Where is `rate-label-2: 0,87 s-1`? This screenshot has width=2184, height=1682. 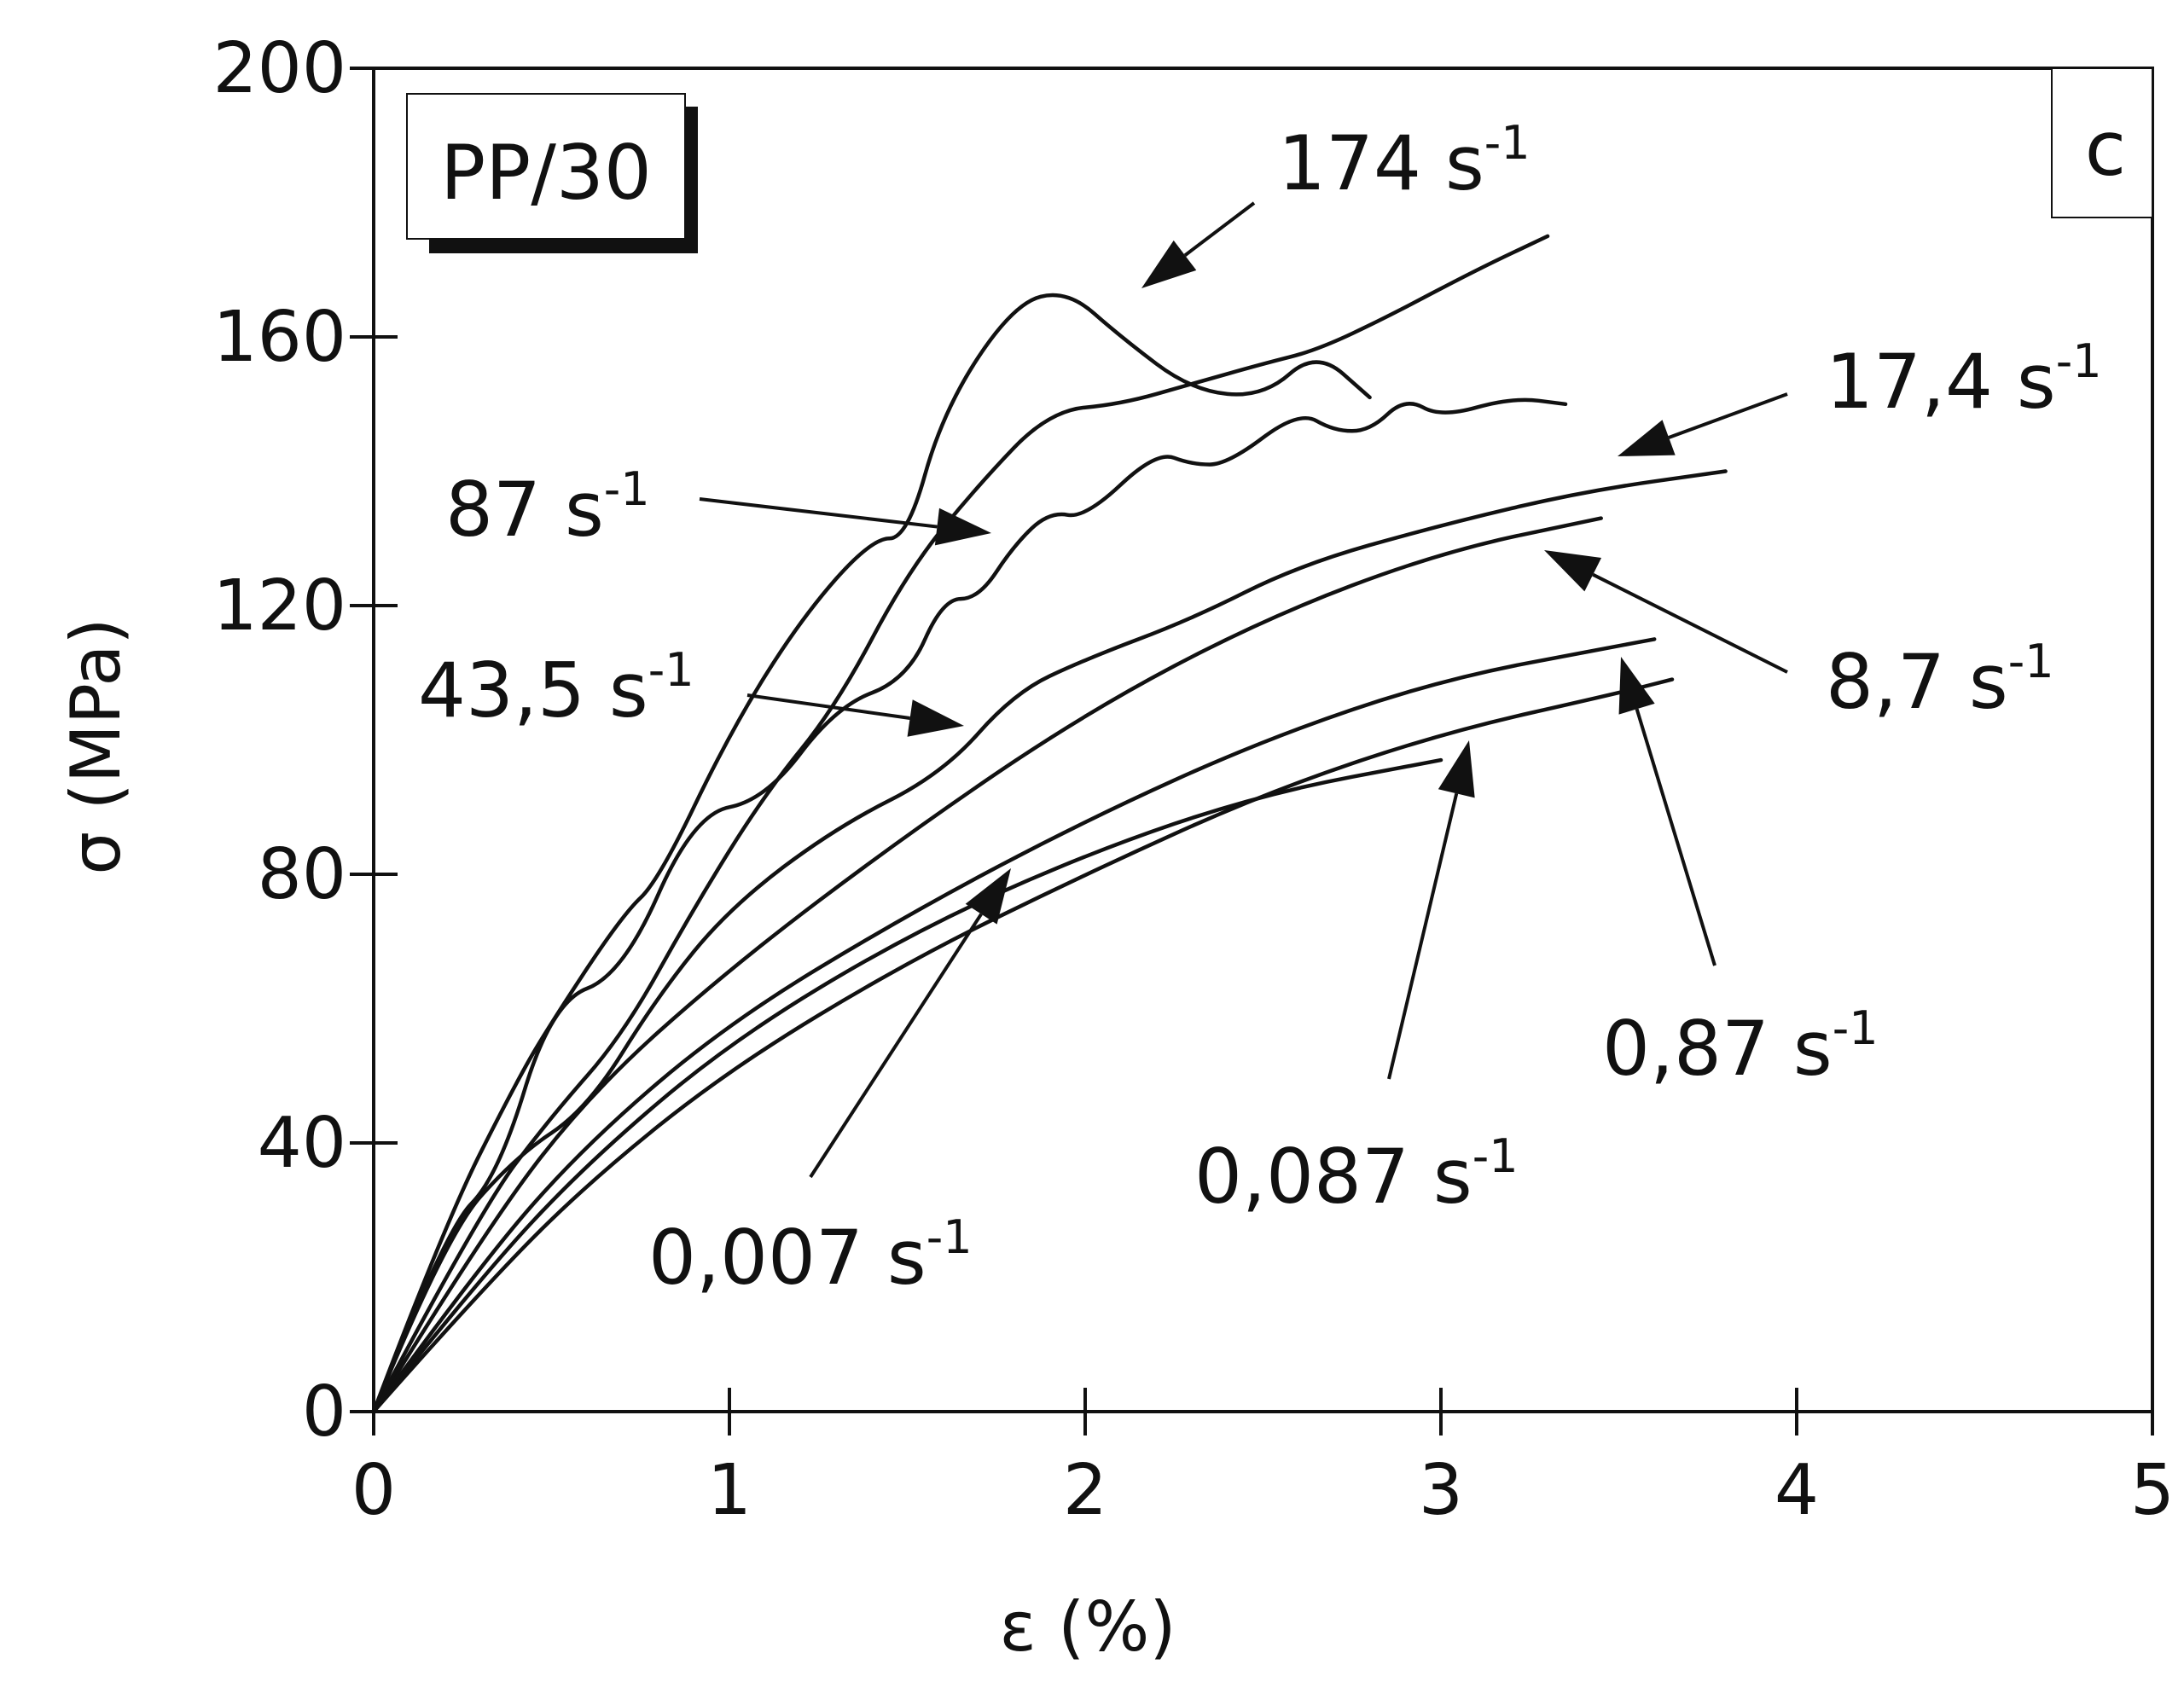
rate-label-2: 0,87 s-1 is located at coordinates (1741, 1047).